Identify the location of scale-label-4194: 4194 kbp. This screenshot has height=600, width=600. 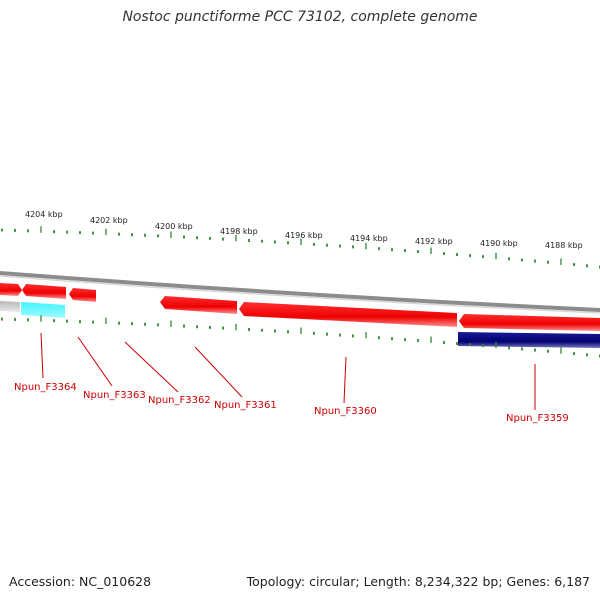
(369, 238).